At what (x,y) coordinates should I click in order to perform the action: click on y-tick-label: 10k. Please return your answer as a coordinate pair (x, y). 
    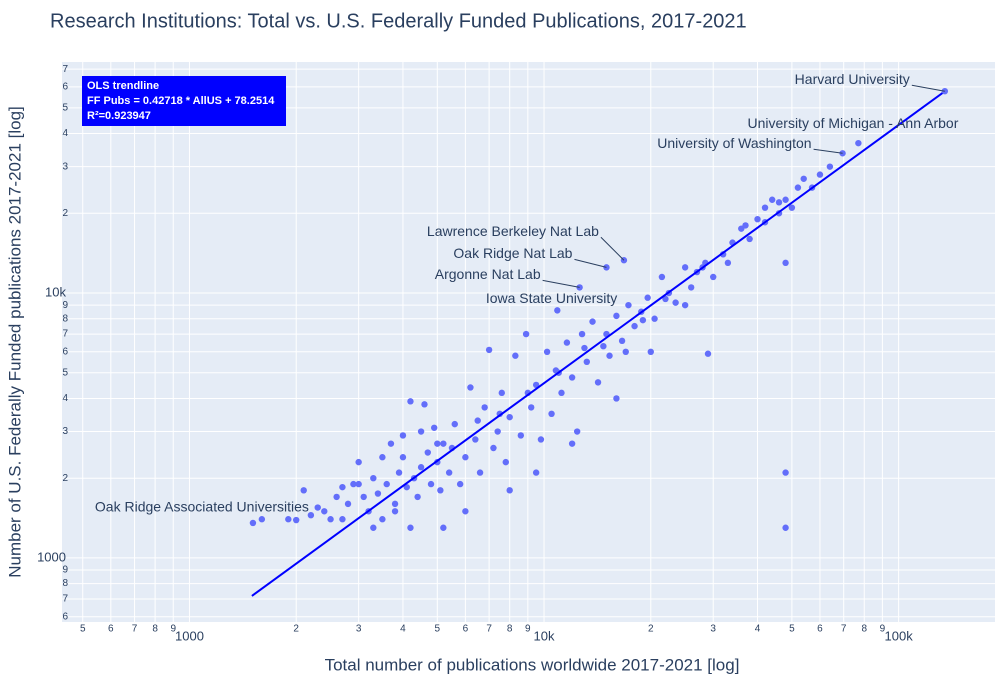
    Looking at the image, I should click on (55, 291).